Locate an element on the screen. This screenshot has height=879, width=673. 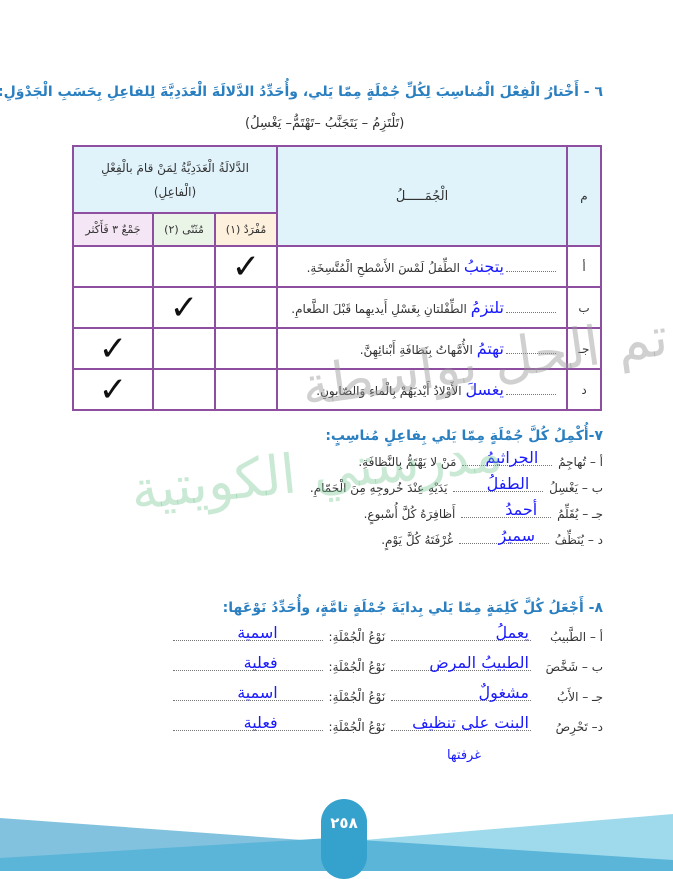
row-sentence-text: الأُمَّهاتُ بِنَظافَةِ أَبْنائِهِنَّ. is located at coordinates (416, 350).